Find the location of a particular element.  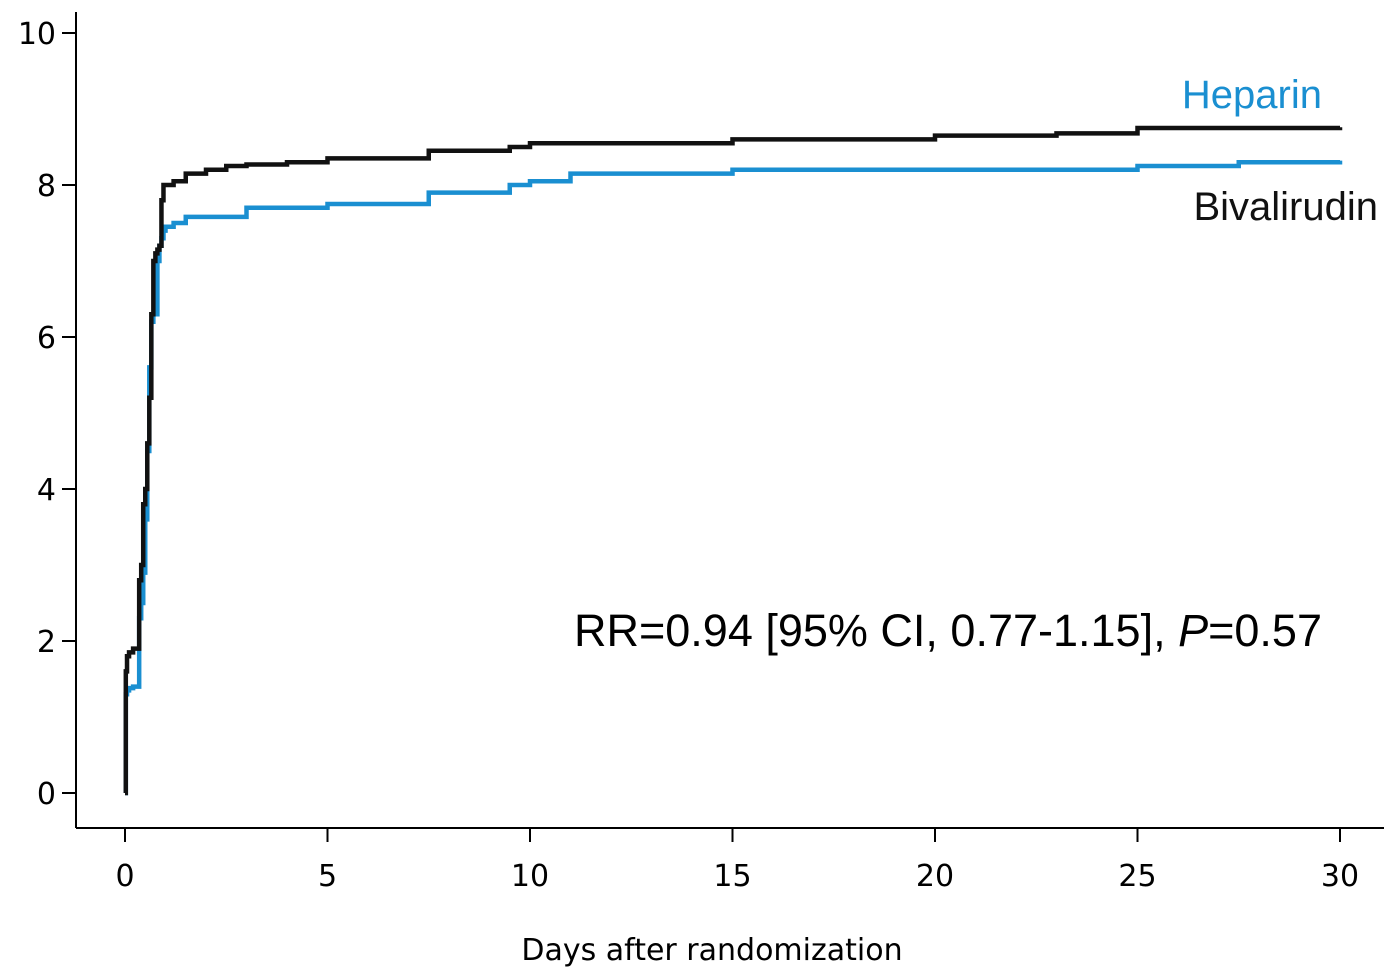

x-tick-label: 0 is located at coordinates (124, 876).